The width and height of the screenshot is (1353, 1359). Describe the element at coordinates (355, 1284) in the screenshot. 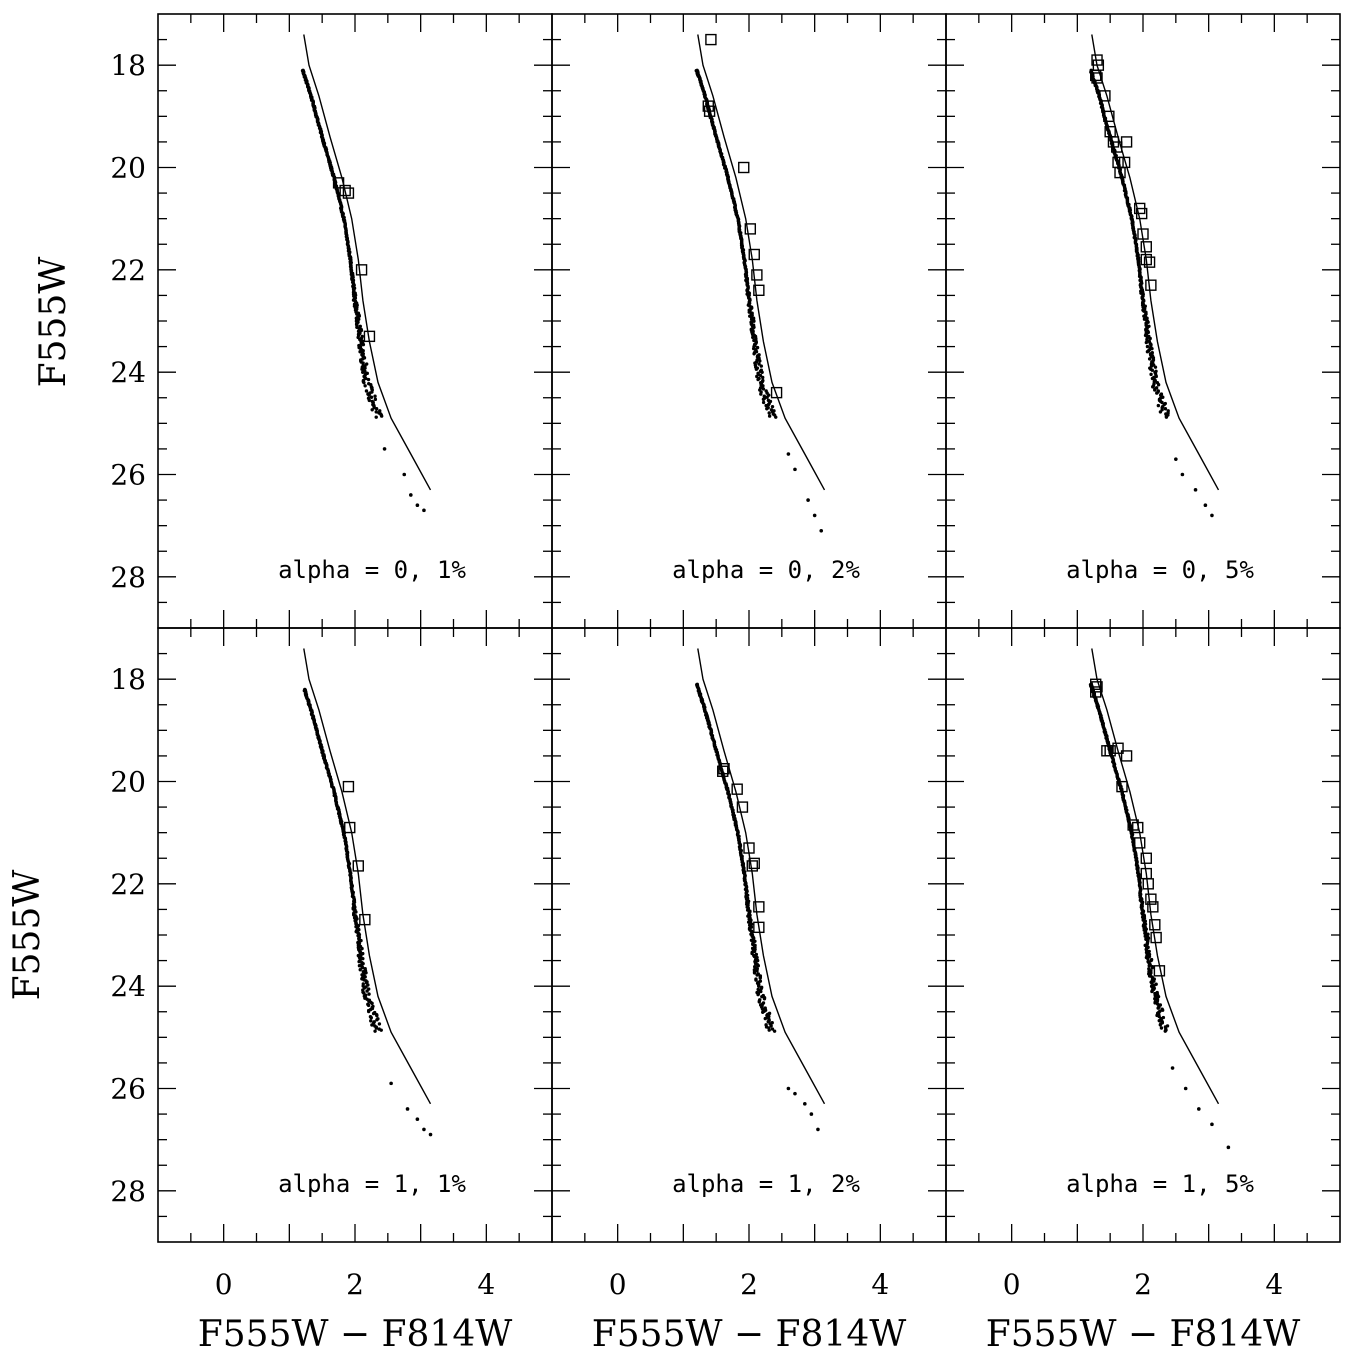

I see `x-tick-label: 2` at that location.